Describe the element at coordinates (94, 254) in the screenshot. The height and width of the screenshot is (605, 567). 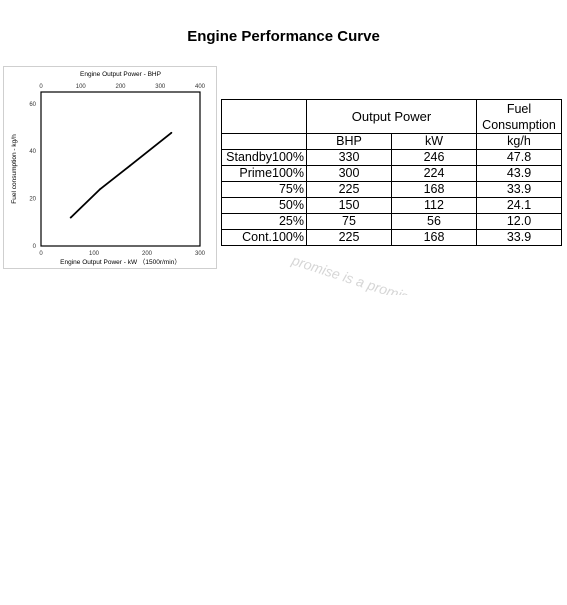
I see `x-bottom-tick-label: 100` at that location.